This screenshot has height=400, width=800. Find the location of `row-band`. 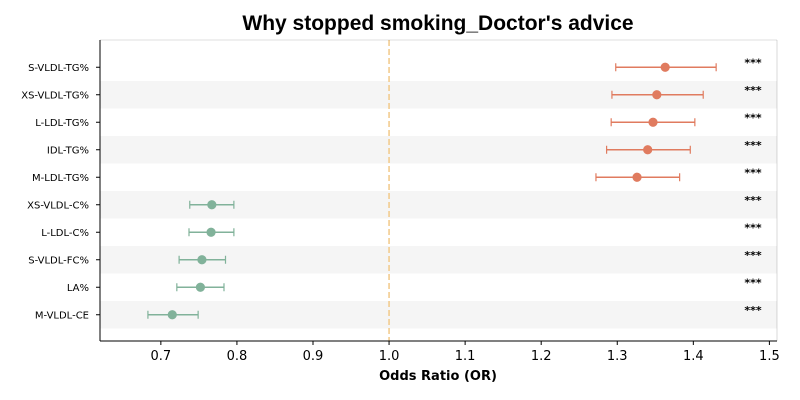

row-band is located at coordinates (438, 315).